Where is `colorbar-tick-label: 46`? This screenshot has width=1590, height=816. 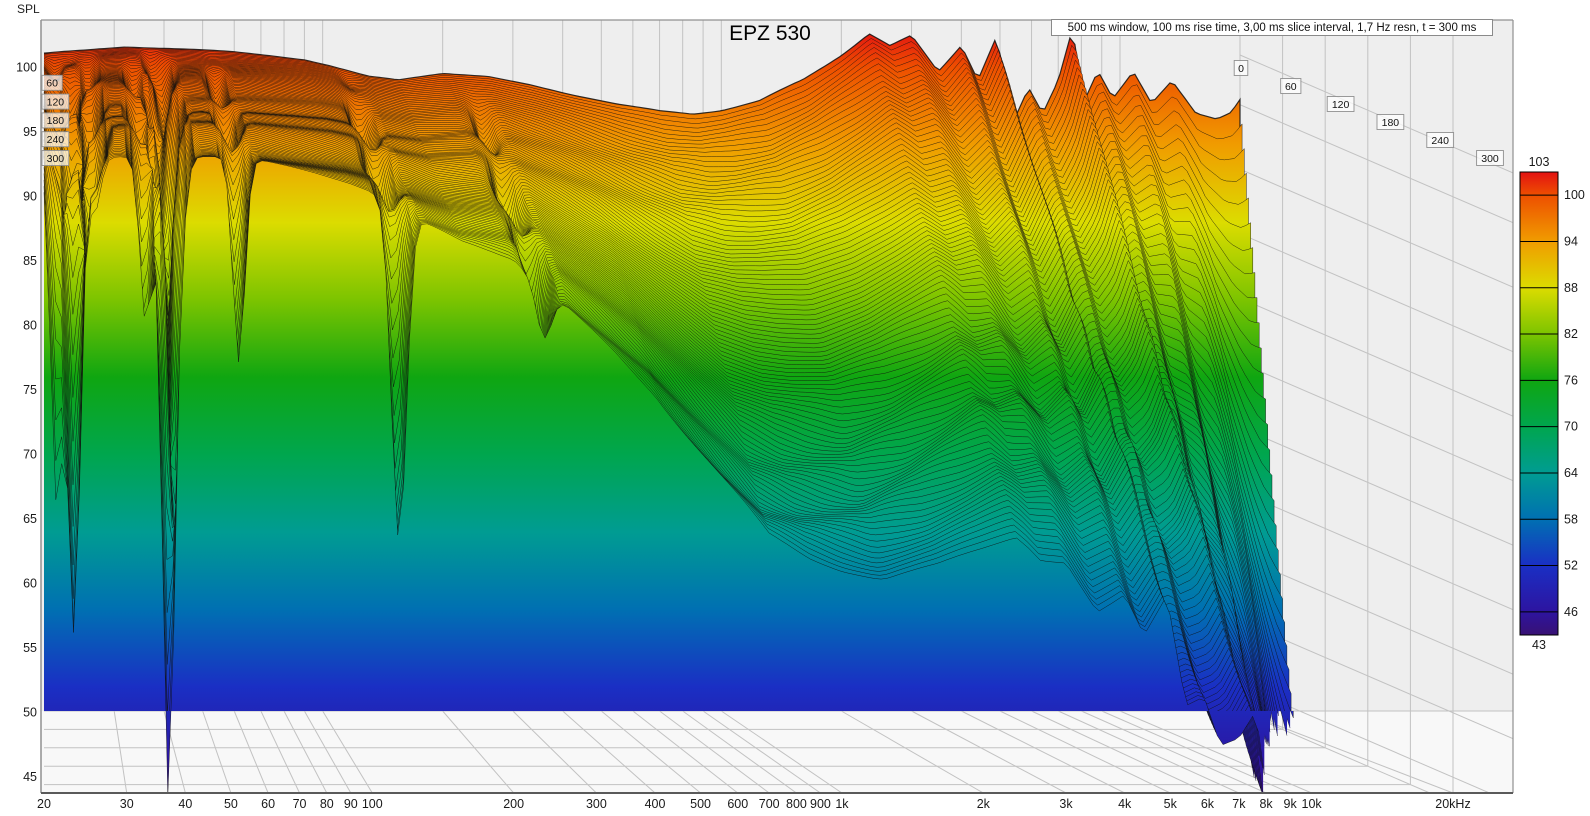
colorbar-tick-label: 46 is located at coordinates (1571, 612).